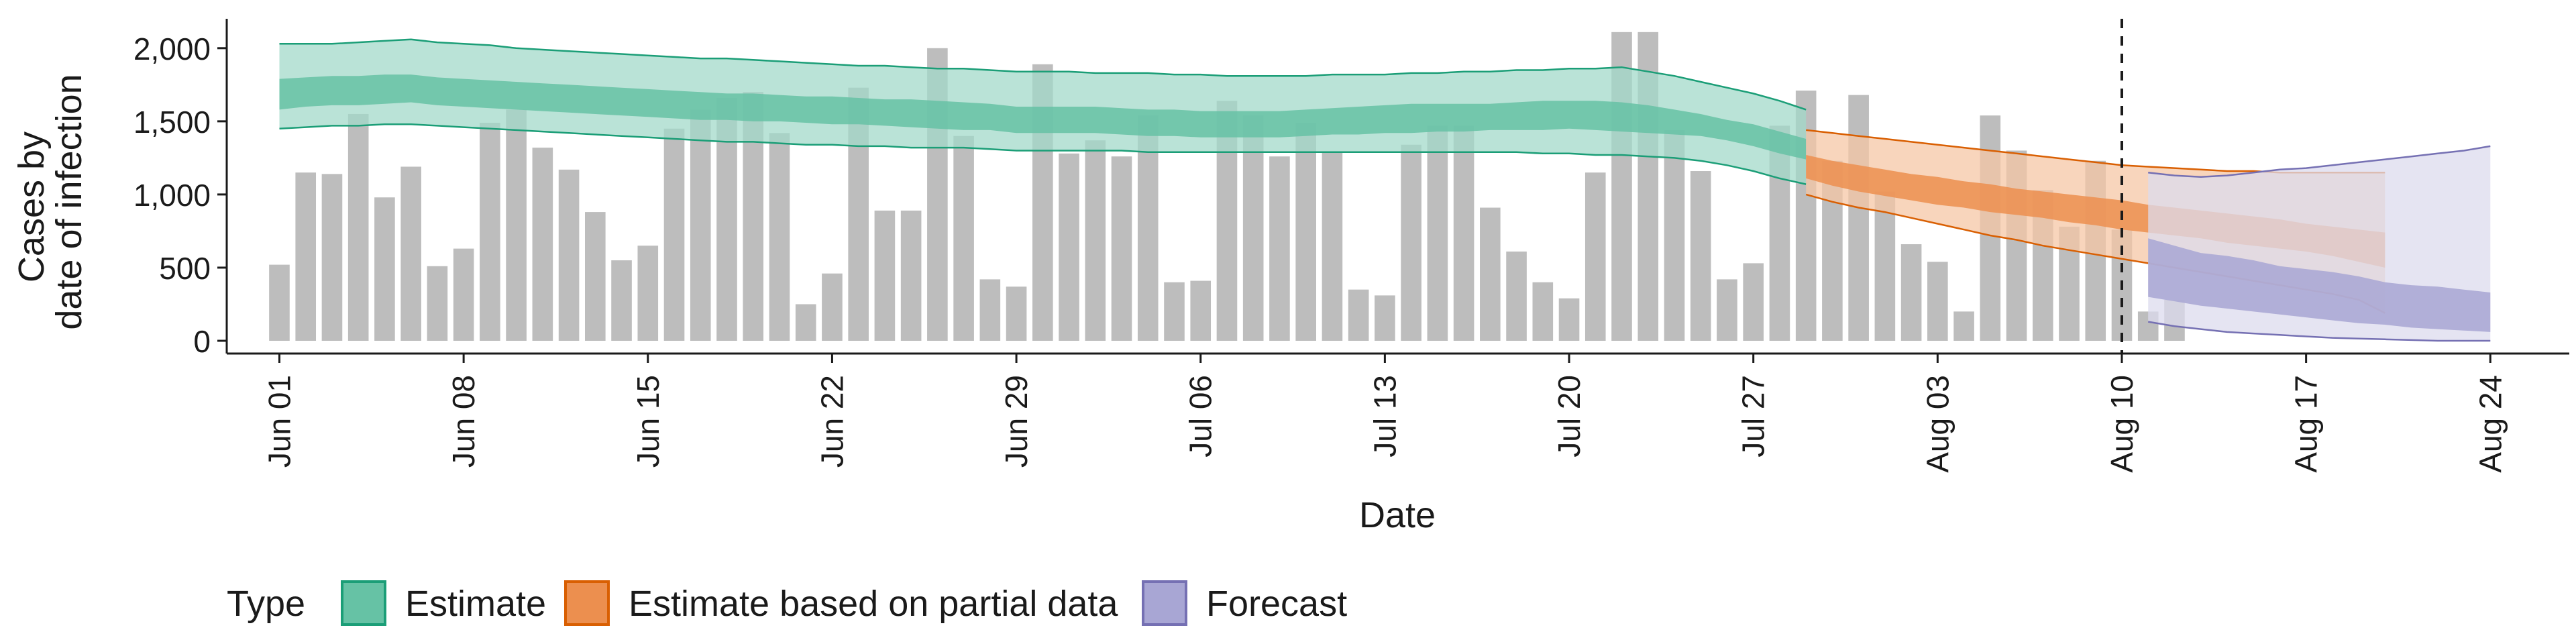 Image resolution: width=2576 pixels, height=644 pixels. Describe the element at coordinates (1397, 515) in the screenshot. I see `x-axis-label: Date` at that location.